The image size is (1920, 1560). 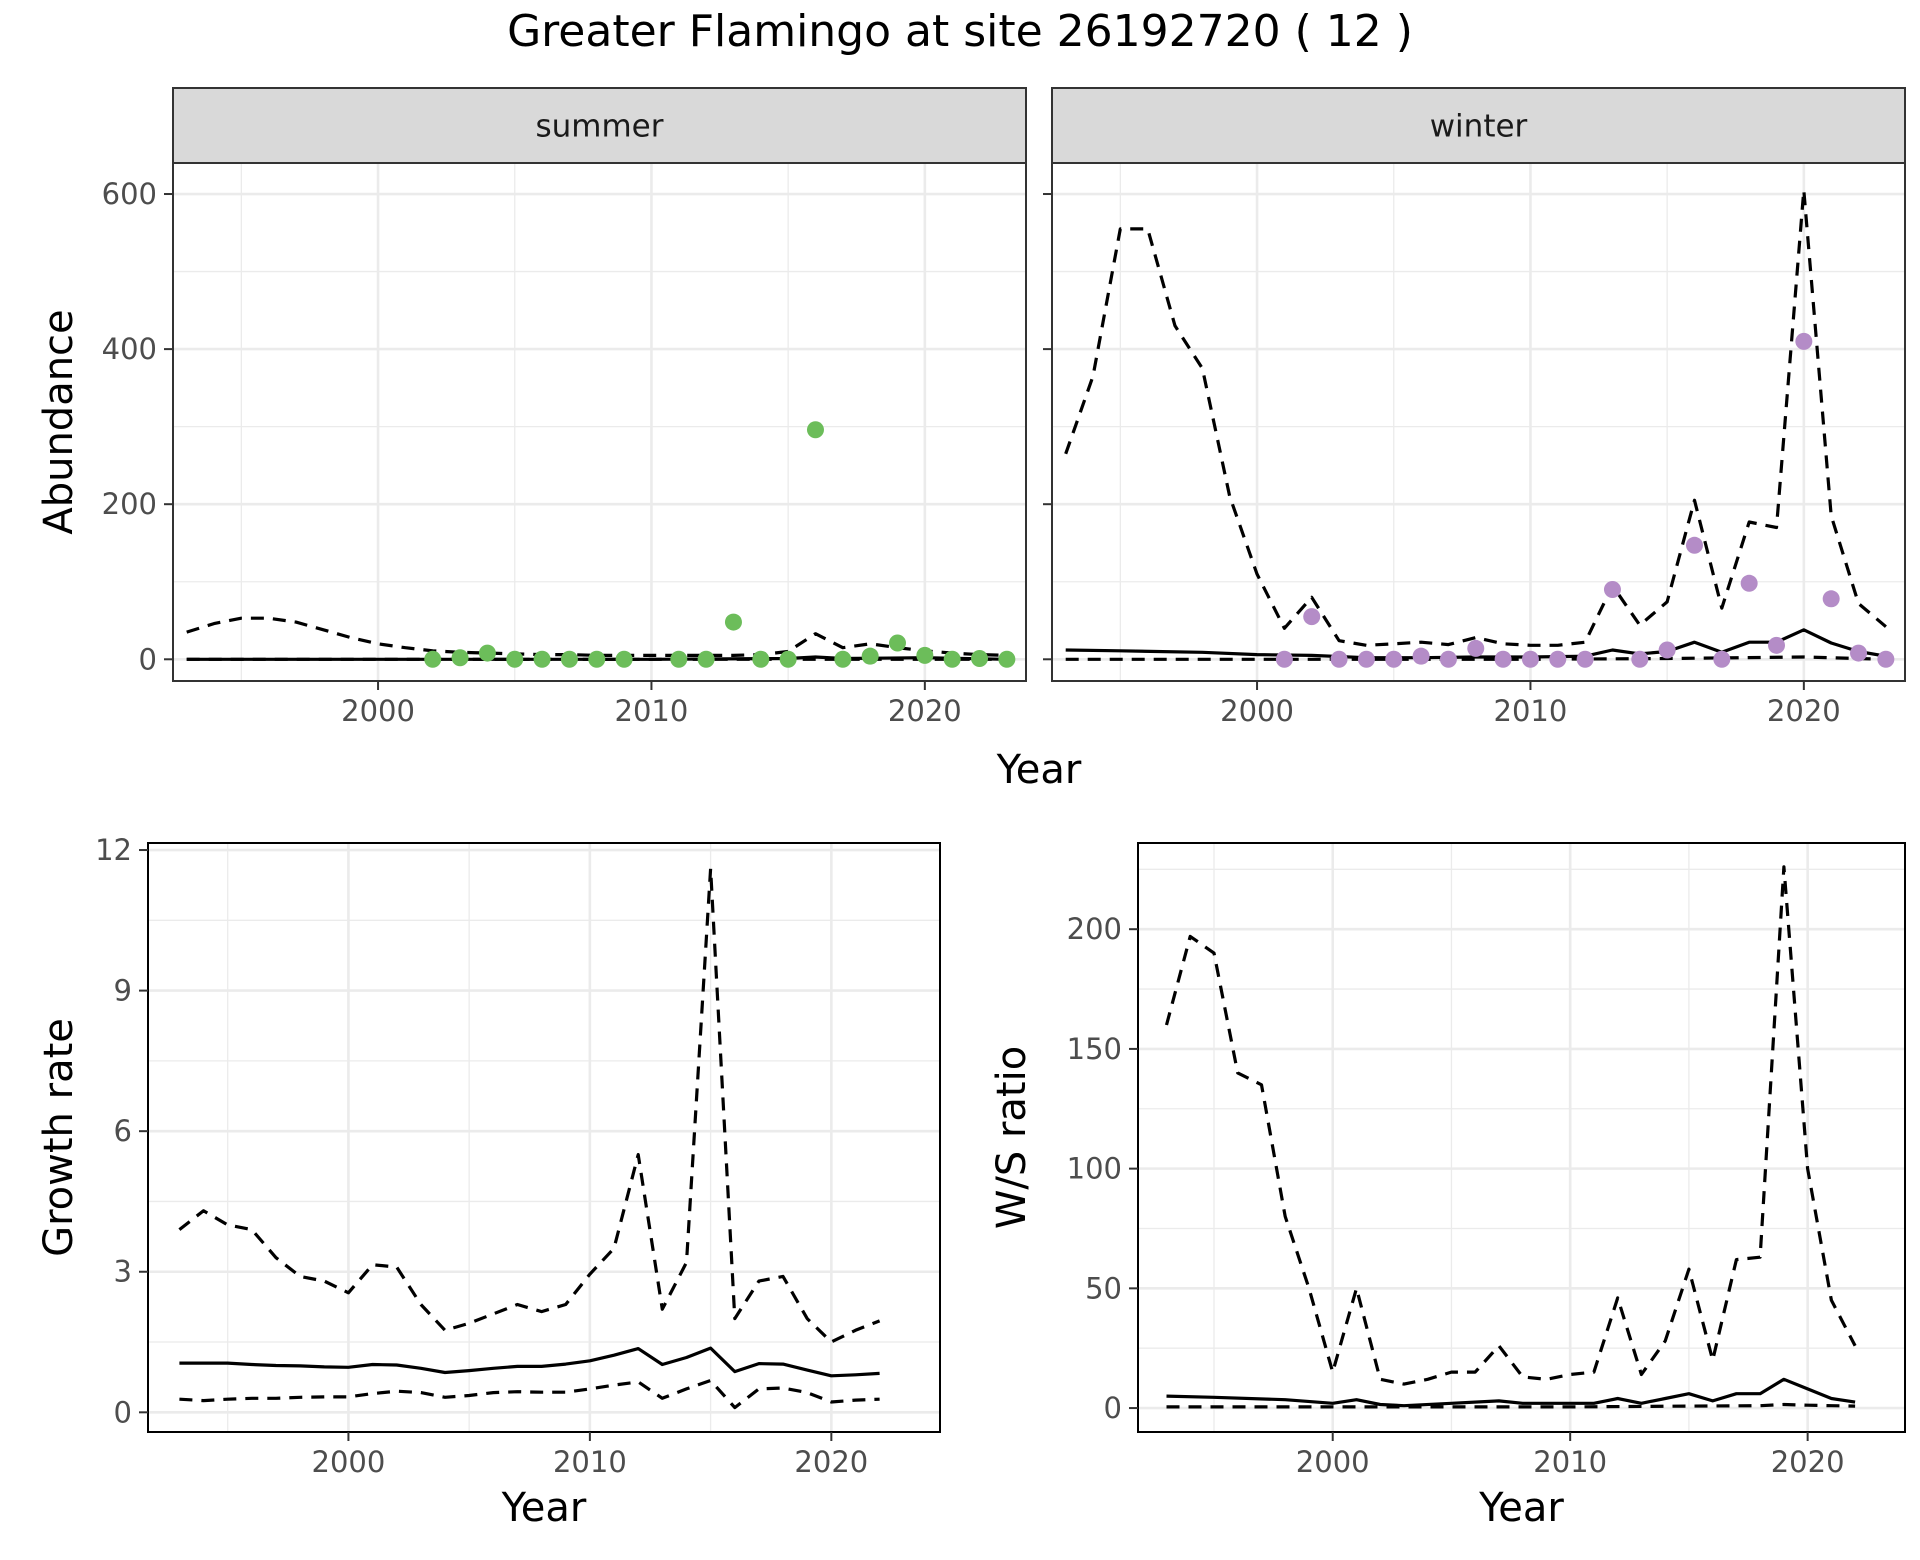 What do you see at coordinates (59, 421) in the screenshot?
I see `y-axis-label: Abundance` at bounding box center [59, 421].